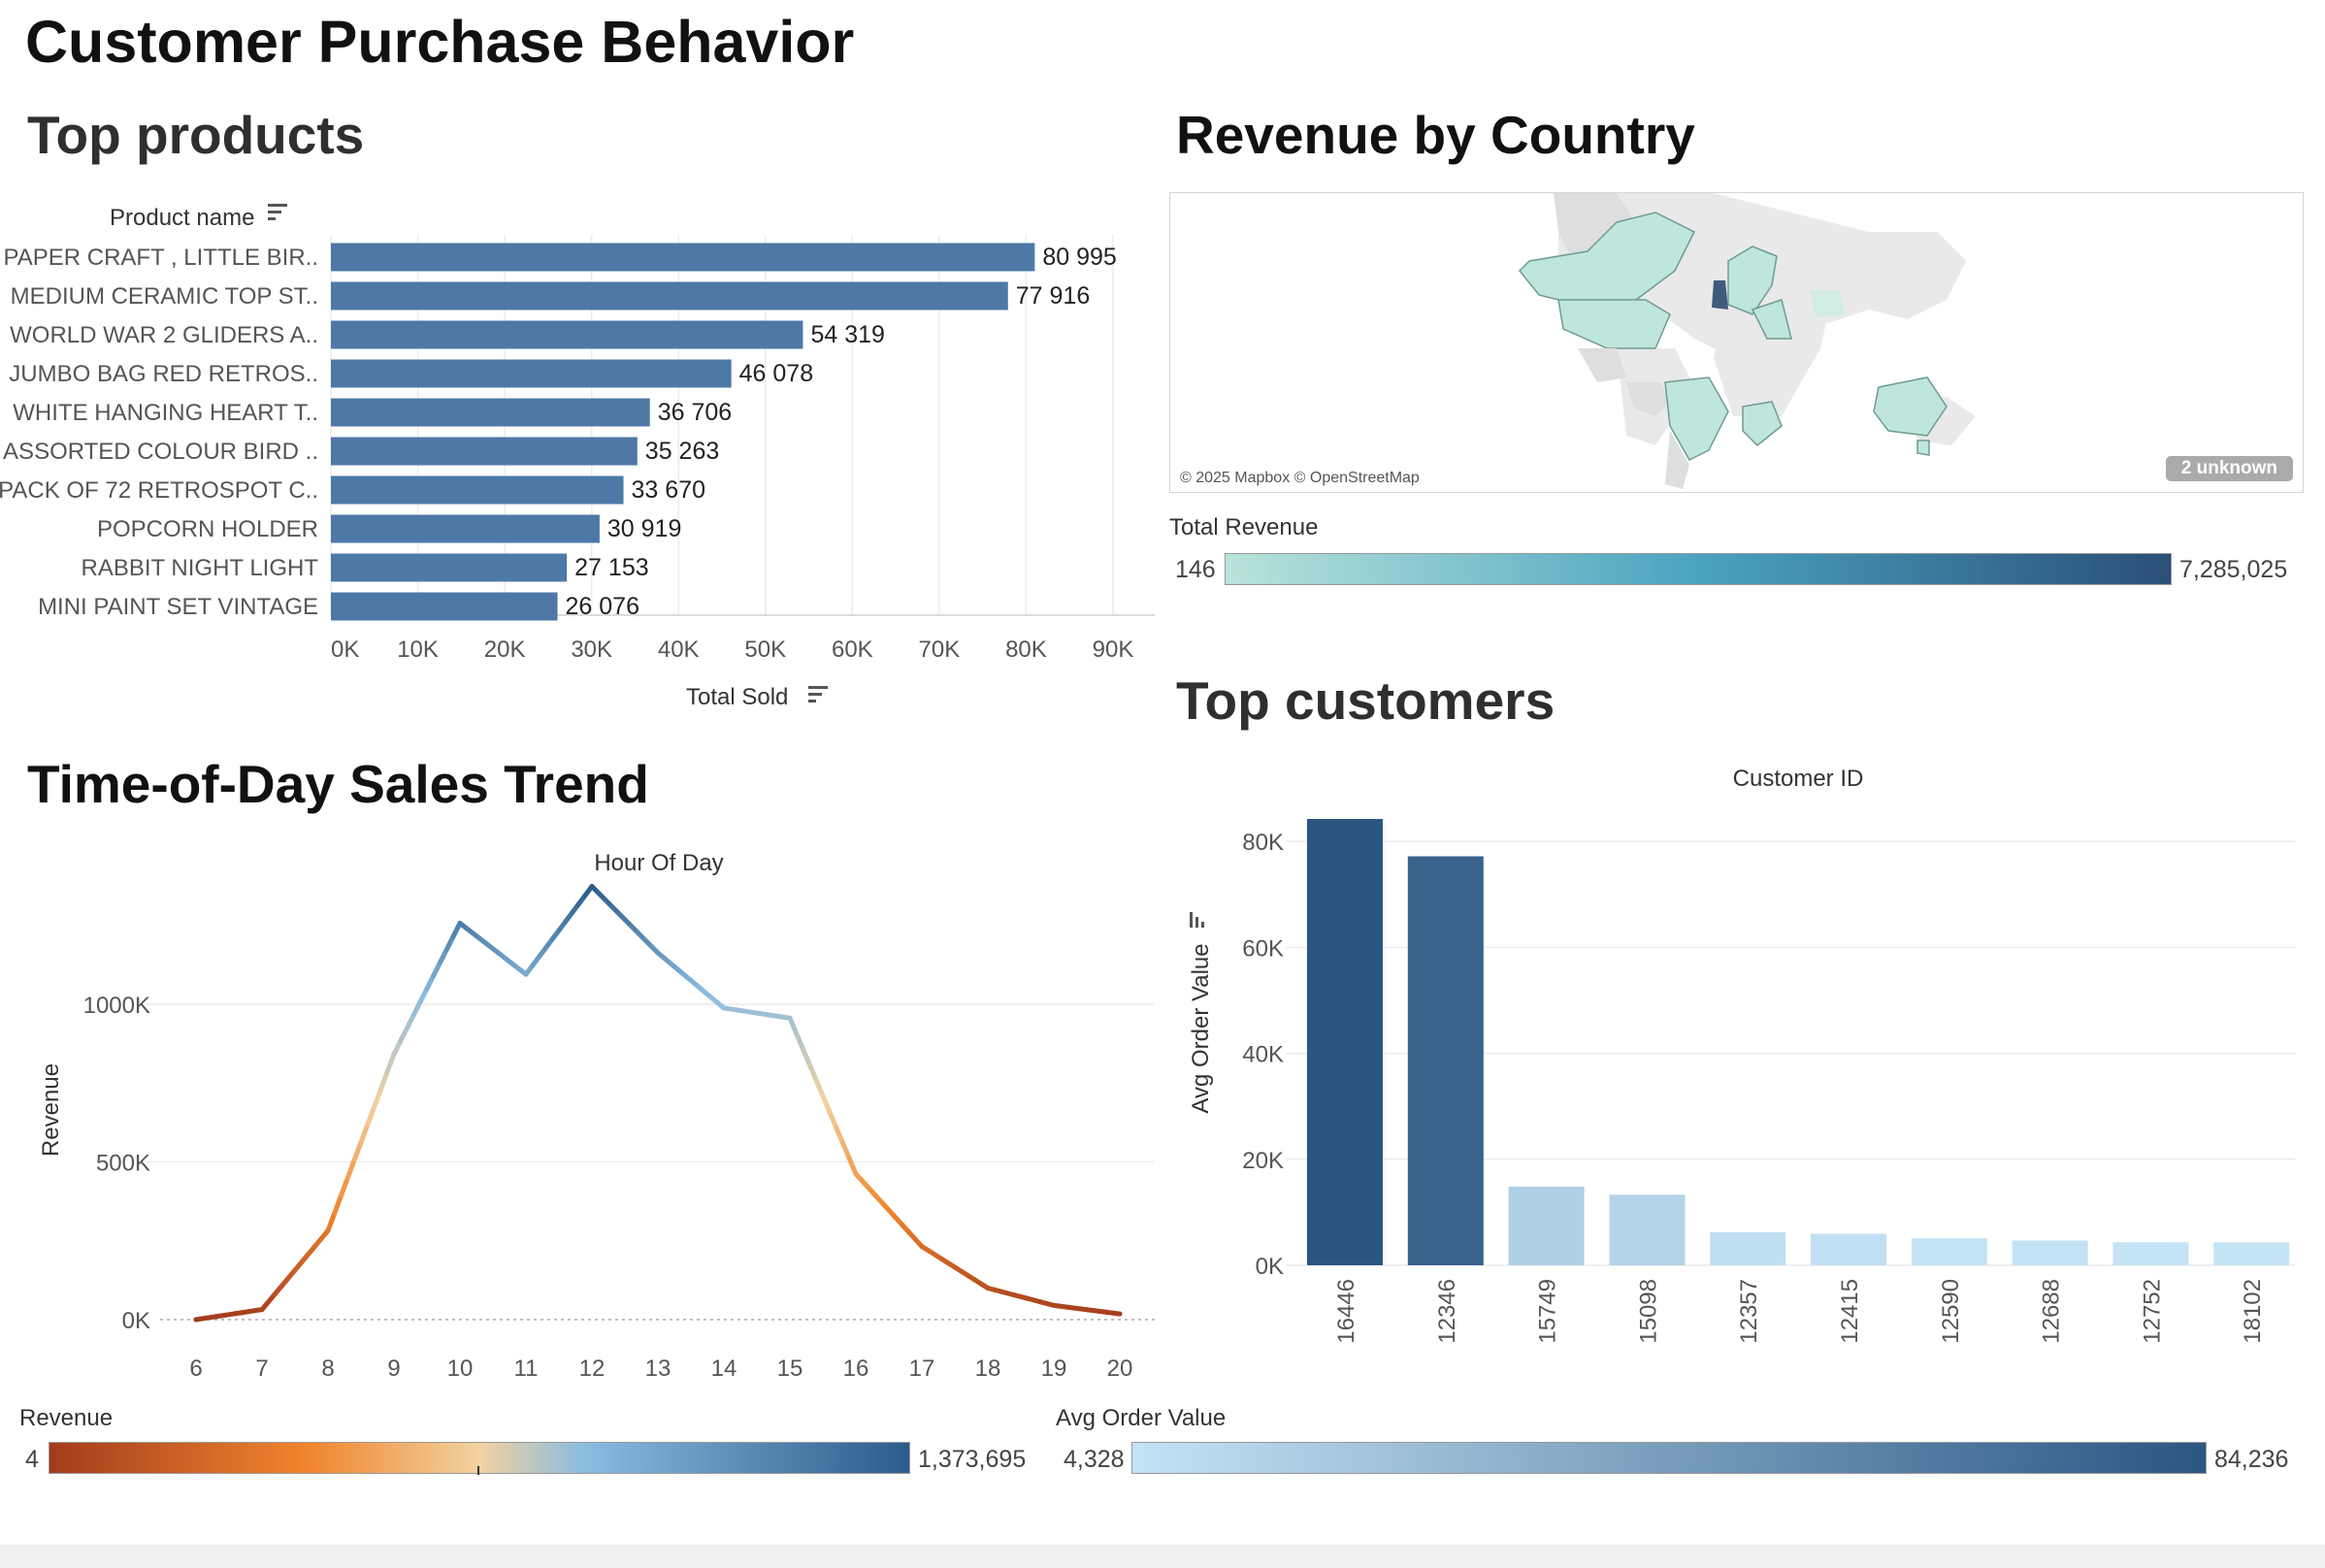 The image size is (2325, 1568). Describe the element at coordinates (1026, 650) in the screenshot. I see `x-tick-label: 80K` at that location.